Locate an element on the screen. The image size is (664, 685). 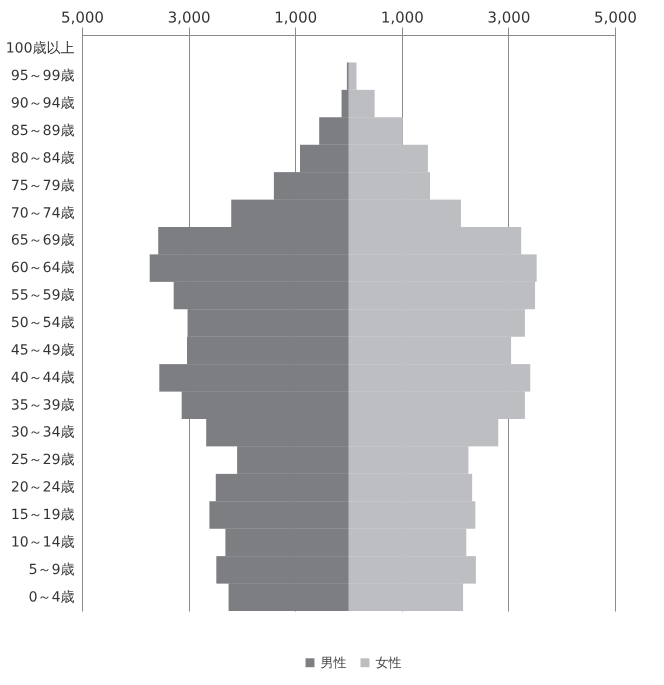
y-tick-label: 30～34歳 is located at coordinates (42, 432).